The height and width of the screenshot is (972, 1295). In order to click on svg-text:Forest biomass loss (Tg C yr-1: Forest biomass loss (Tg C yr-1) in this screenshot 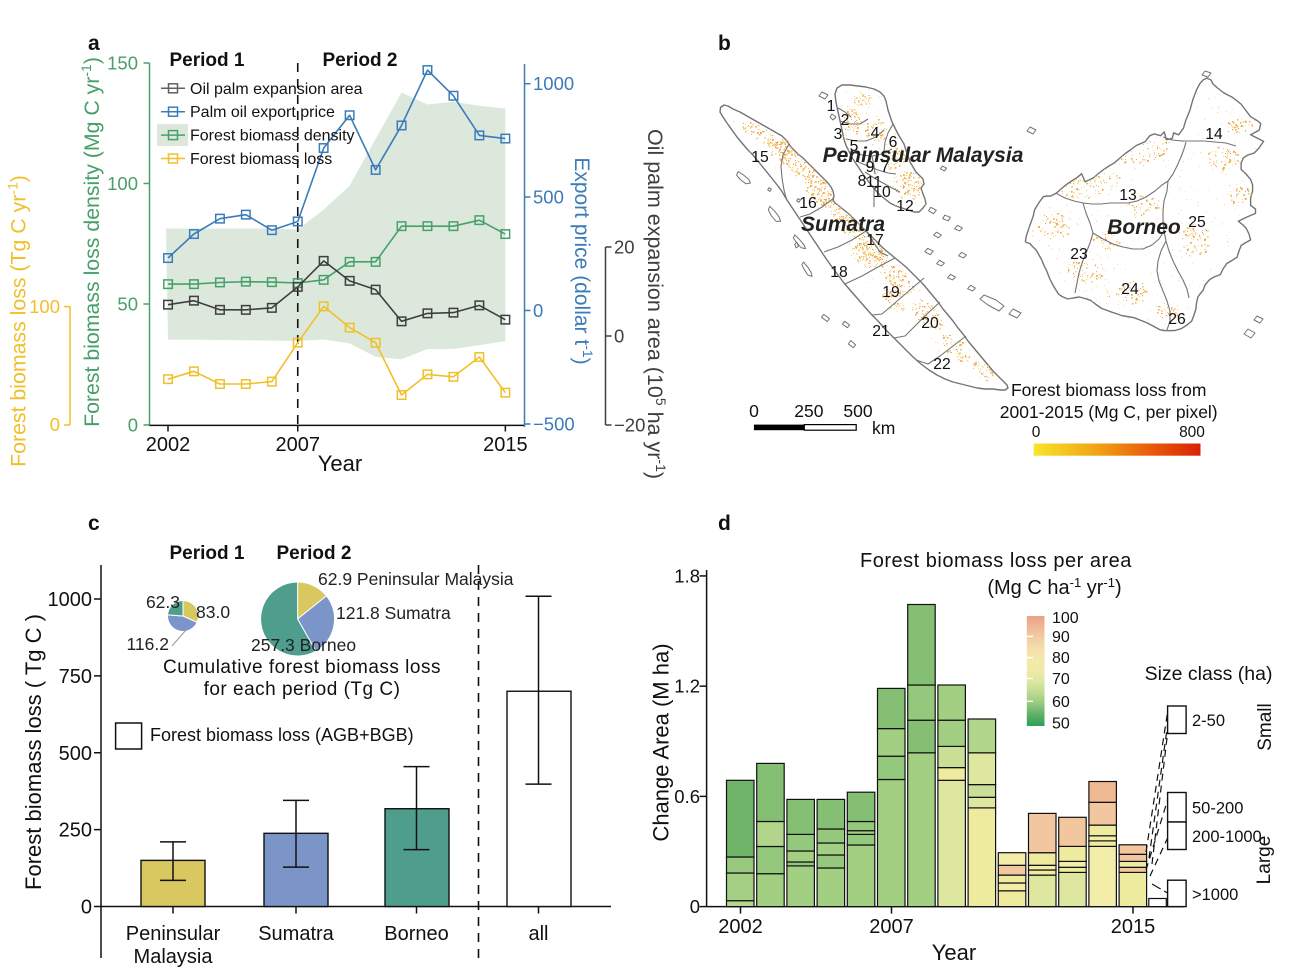, I will do `click(18, 321)`.